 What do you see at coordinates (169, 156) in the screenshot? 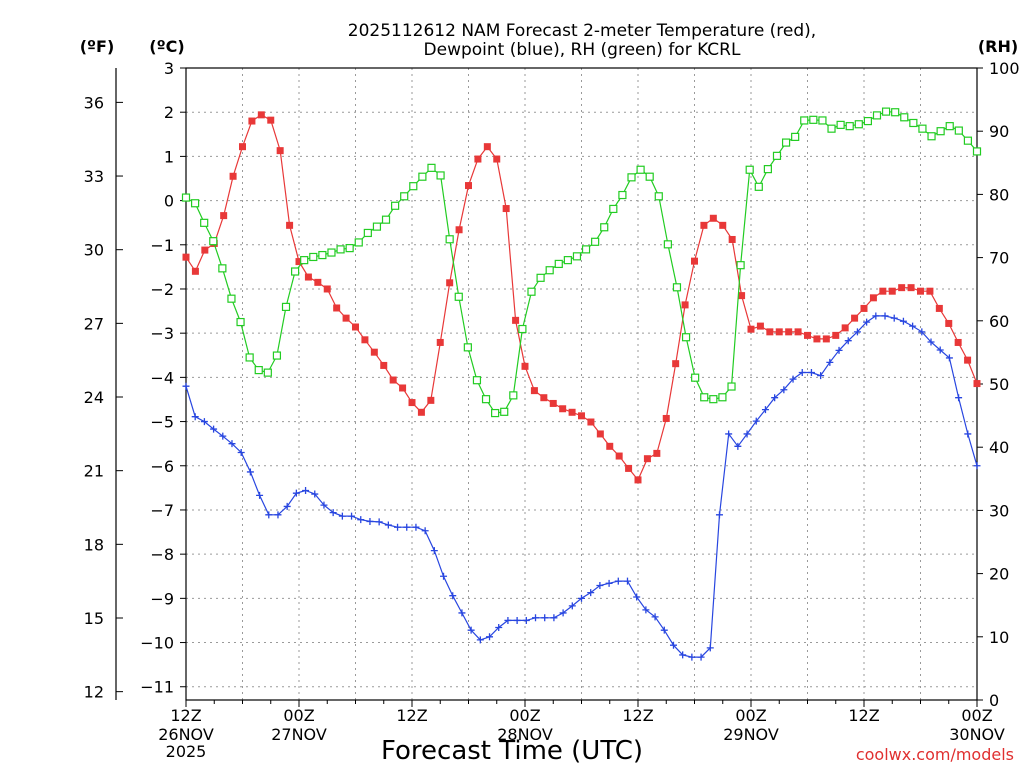
I see `celsius-tick-label: 1` at bounding box center [169, 156].